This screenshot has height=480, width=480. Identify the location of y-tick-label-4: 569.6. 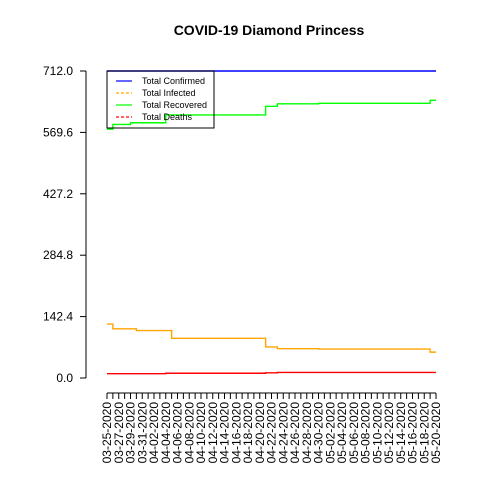
(58, 132).